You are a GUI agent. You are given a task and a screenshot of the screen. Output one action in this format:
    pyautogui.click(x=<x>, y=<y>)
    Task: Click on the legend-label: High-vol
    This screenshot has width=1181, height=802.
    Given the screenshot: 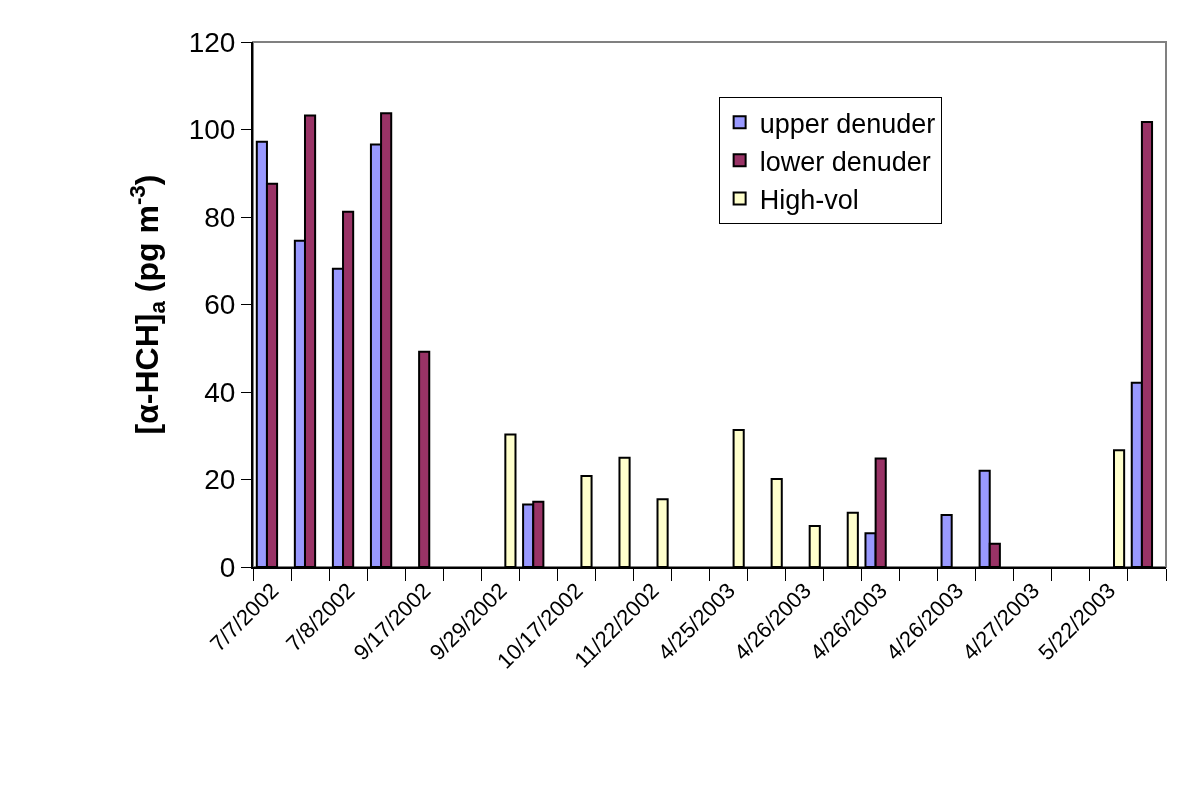 What is the action you would take?
    pyautogui.click(x=809, y=199)
    